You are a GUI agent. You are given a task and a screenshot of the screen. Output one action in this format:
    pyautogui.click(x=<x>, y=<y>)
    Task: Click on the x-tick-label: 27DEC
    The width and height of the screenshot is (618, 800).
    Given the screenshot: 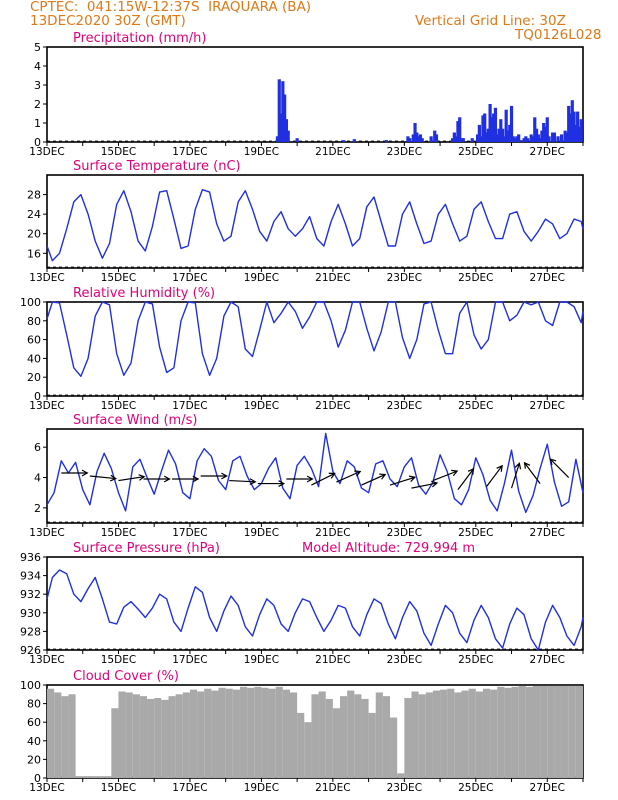 What is the action you would take?
    pyautogui.click(x=547, y=660)
    